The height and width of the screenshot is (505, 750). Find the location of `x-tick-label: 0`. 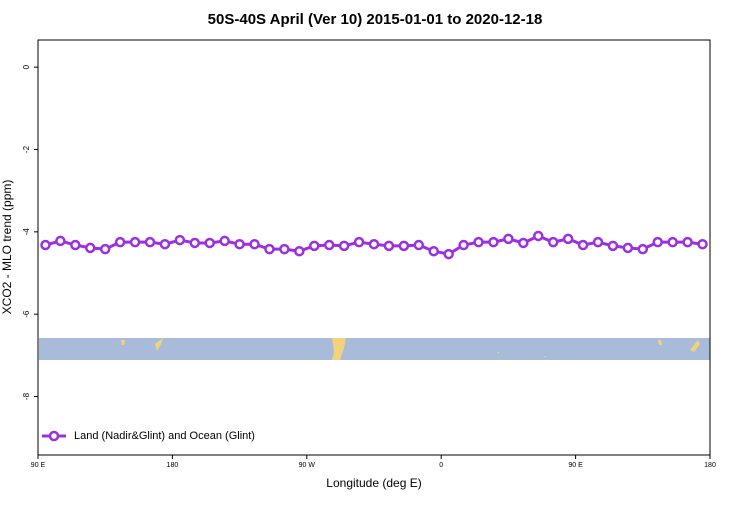

x-tick-label: 0 is located at coordinates (441, 465).